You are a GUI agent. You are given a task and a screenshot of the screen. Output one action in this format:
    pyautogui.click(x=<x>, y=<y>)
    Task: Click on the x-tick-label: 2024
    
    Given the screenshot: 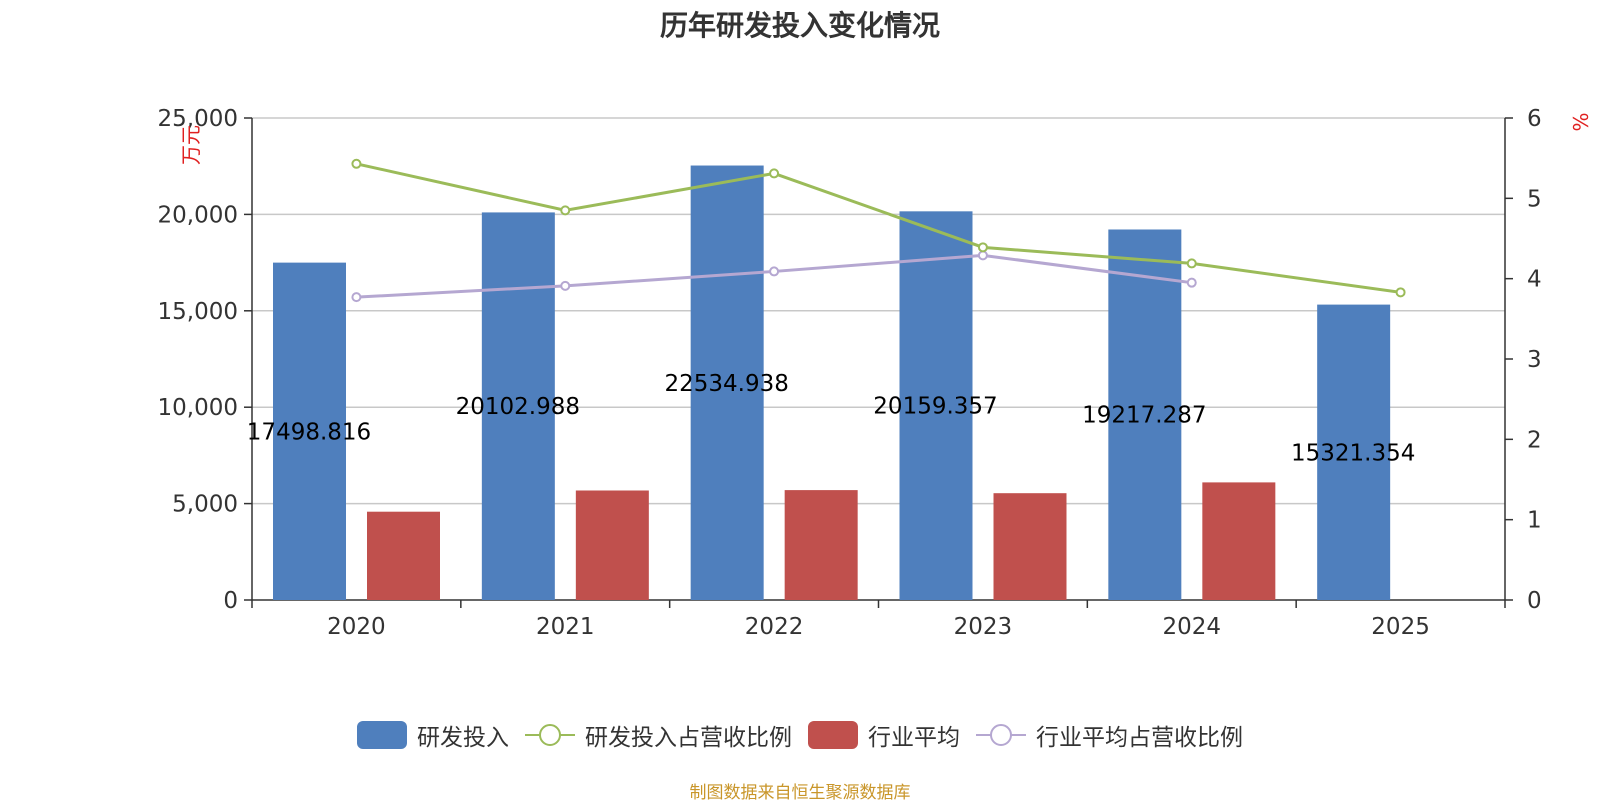 What is the action you would take?
    pyautogui.click(x=1191, y=627)
    